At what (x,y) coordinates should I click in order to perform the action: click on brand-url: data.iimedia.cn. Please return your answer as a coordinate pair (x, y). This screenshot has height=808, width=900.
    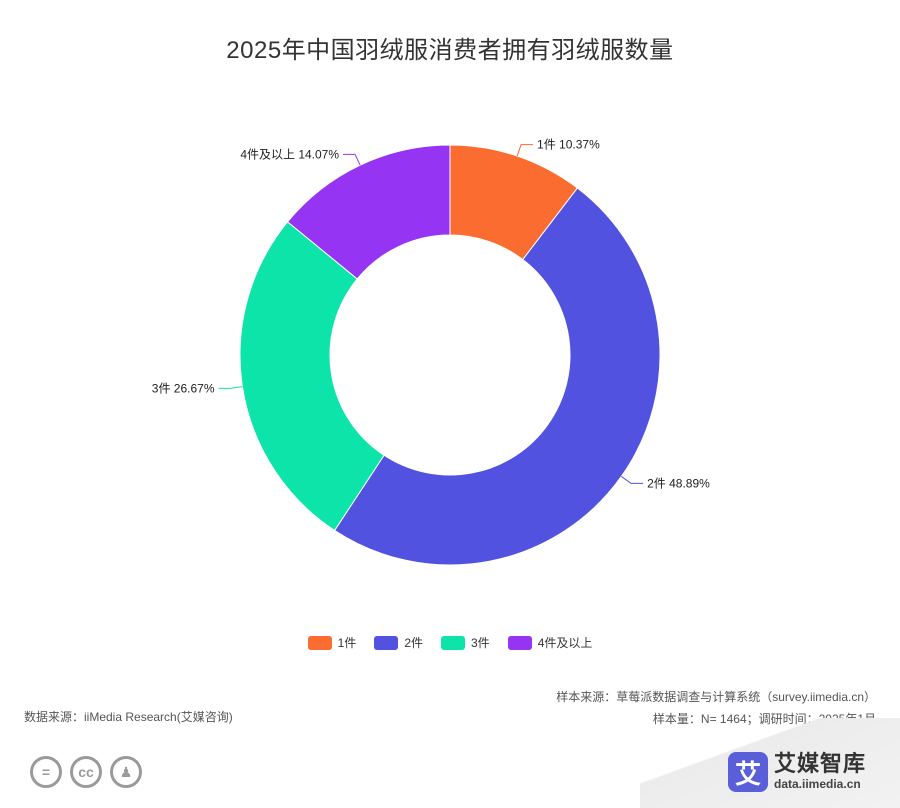
    Looking at the image, I should click on (817, 784).